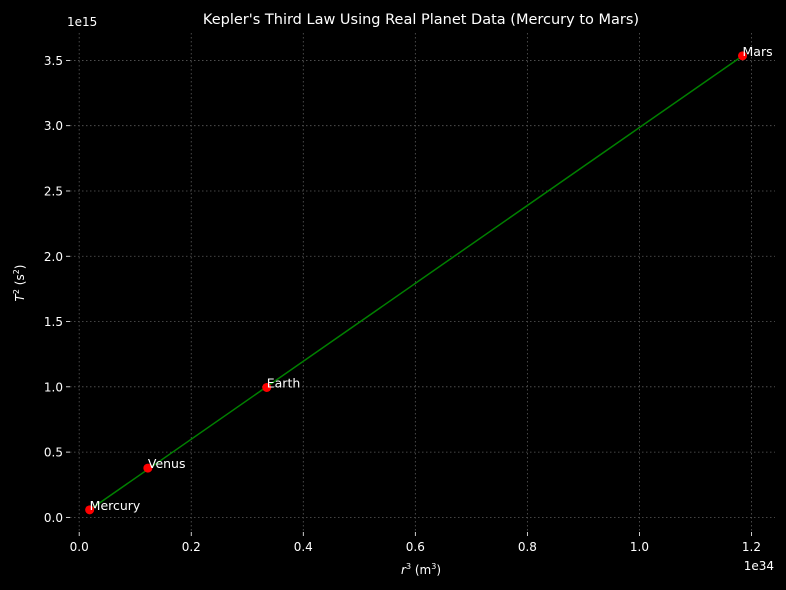 The width and height of the screenshot is (786, 590). Describe the element at coordinates (53, 322) in the screenshot. I see `y-tick-label: 1.5` at that location.